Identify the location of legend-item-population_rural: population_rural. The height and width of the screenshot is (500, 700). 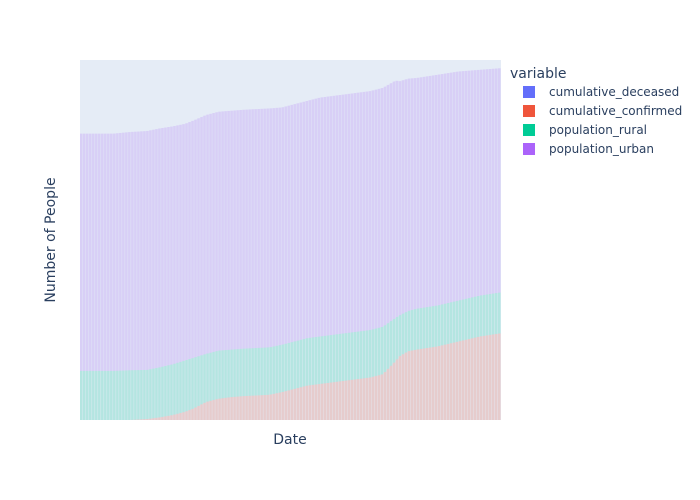
(585, 130).